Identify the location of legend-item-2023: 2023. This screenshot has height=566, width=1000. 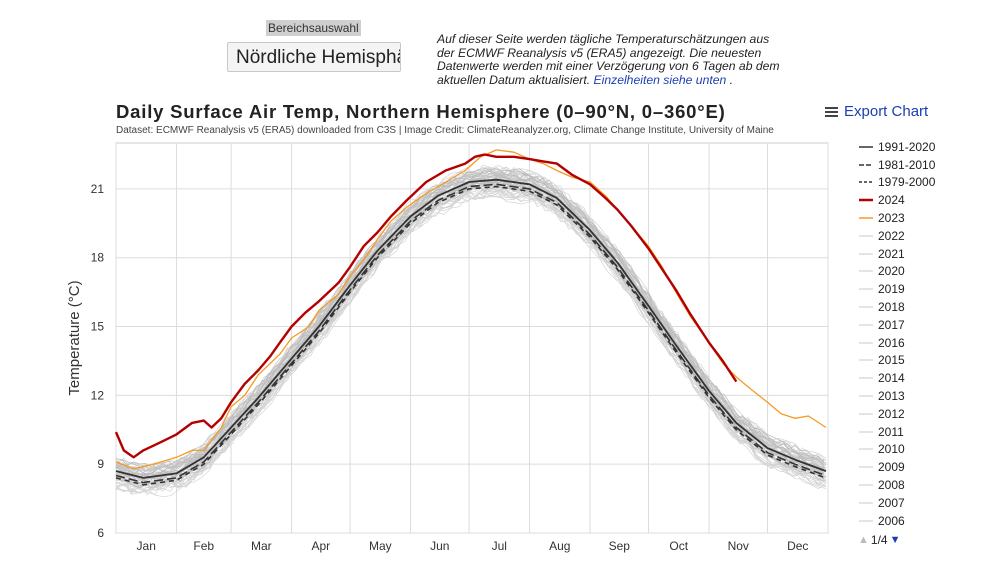
(896, 218).